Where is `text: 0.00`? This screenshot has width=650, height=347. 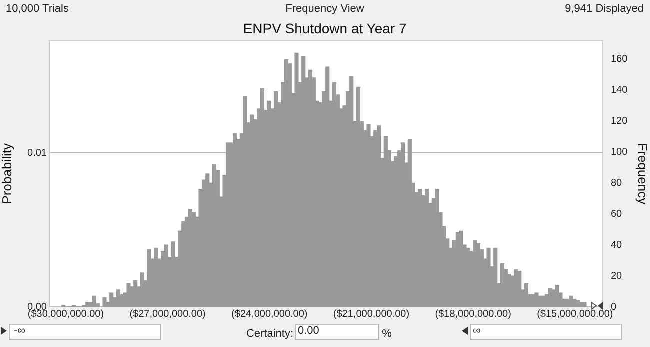 text: 0.00 is located at coordinates (309, 331).